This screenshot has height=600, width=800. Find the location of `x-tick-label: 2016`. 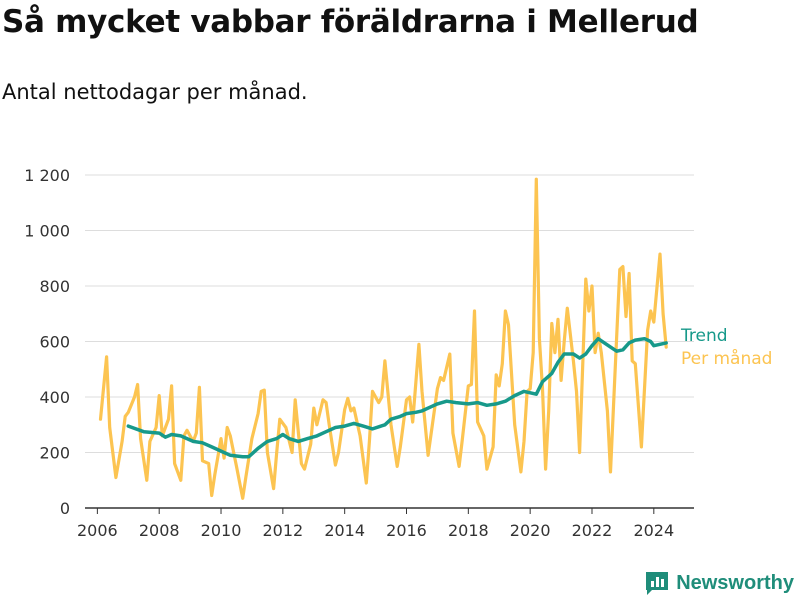

x-tick-label: 2016 is located at coordinates (406, 530).